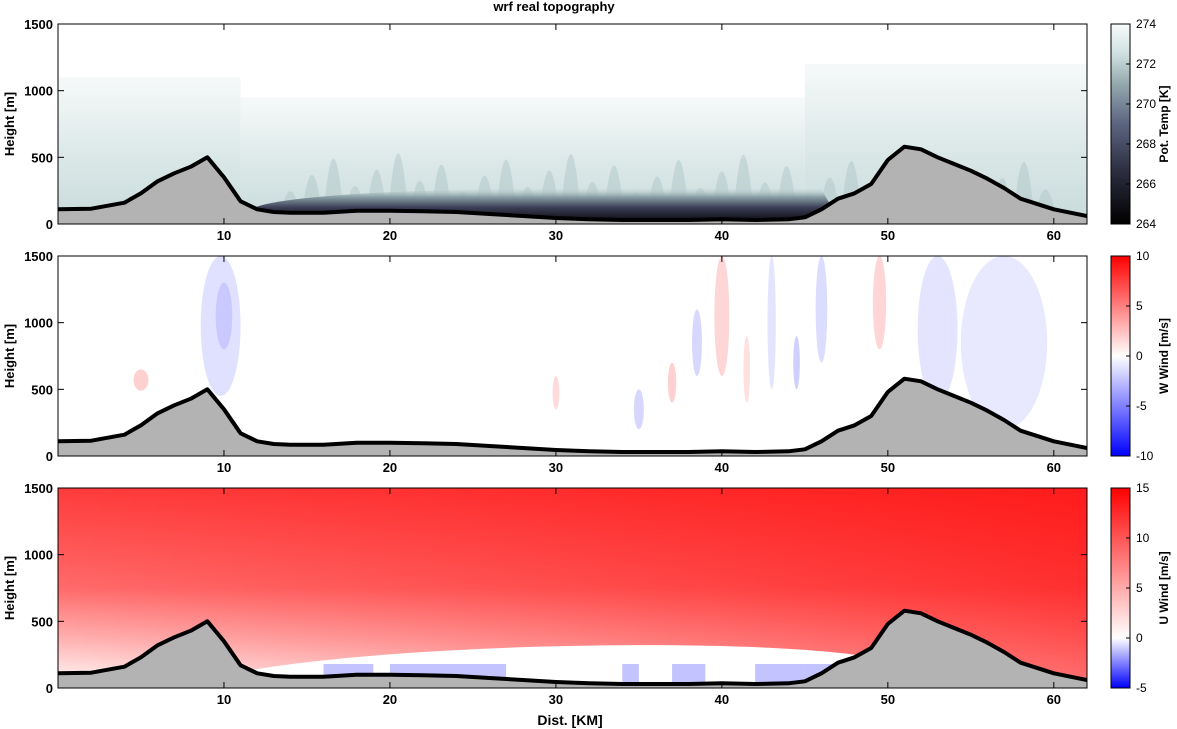 This screenshot has height=729, width=1177. Describe the element at coordinates (1164, 123) in the screenshot. I see `colorbar-label: Pot. Temp [K]` at that location.